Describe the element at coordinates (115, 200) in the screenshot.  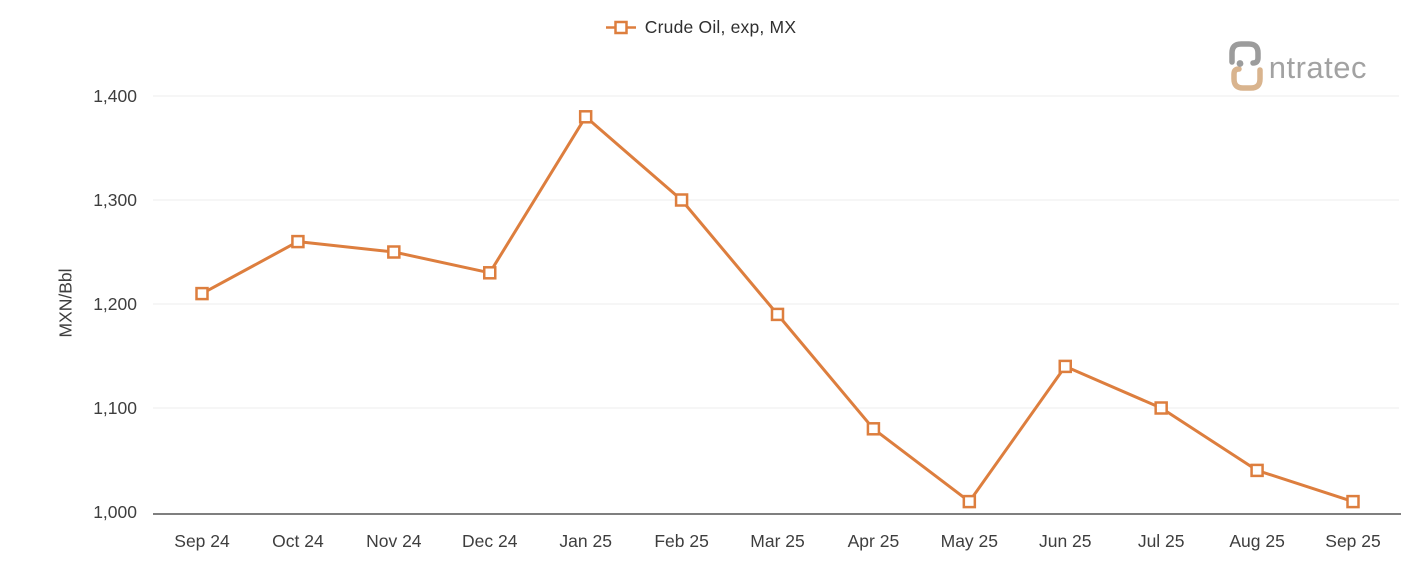
I see `y-tick-label: 1,300` at that location.